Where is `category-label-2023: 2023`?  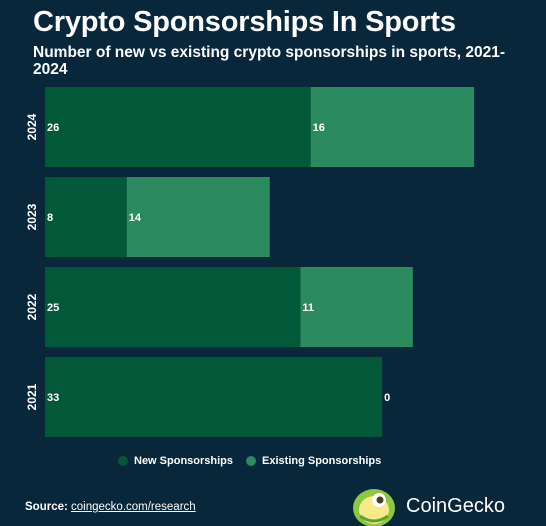 category-label-2023: 2023 is located at coordinates (32, 216).